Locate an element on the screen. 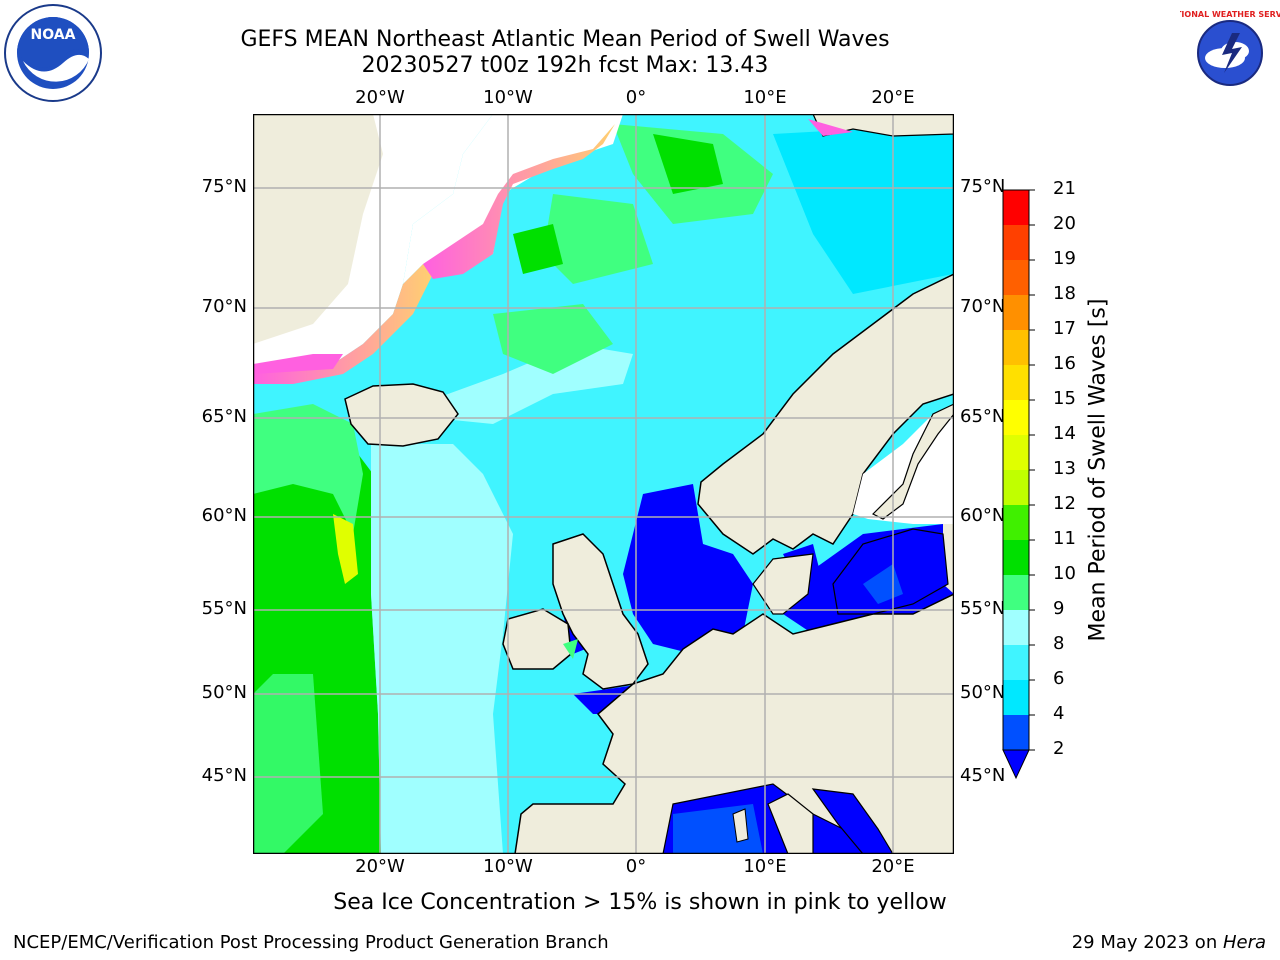 The image size is (1280, 960). nws-logo-text: NATIONAL WEATHER SERVICE is located at coordinates (1230, 14).